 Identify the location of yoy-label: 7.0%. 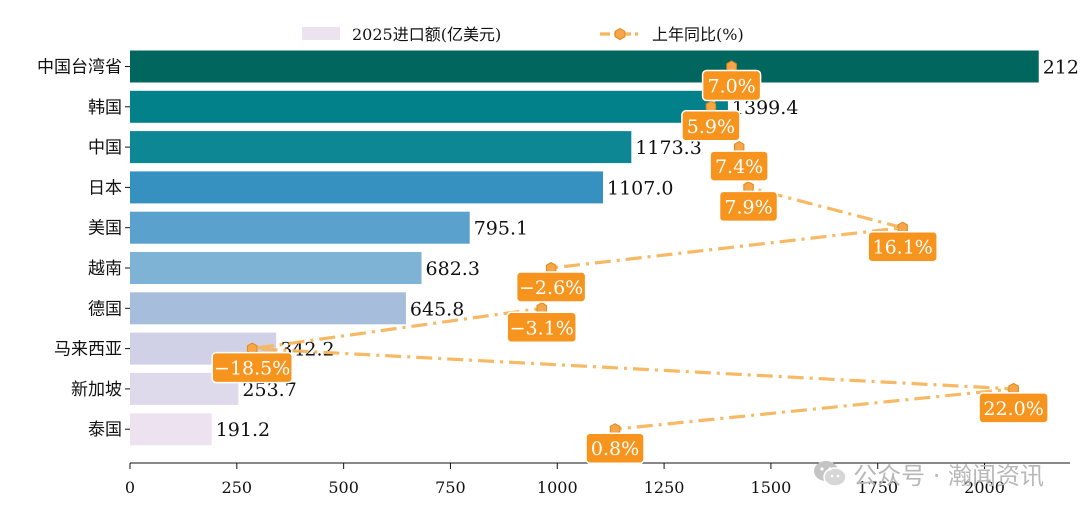
(731, 87).